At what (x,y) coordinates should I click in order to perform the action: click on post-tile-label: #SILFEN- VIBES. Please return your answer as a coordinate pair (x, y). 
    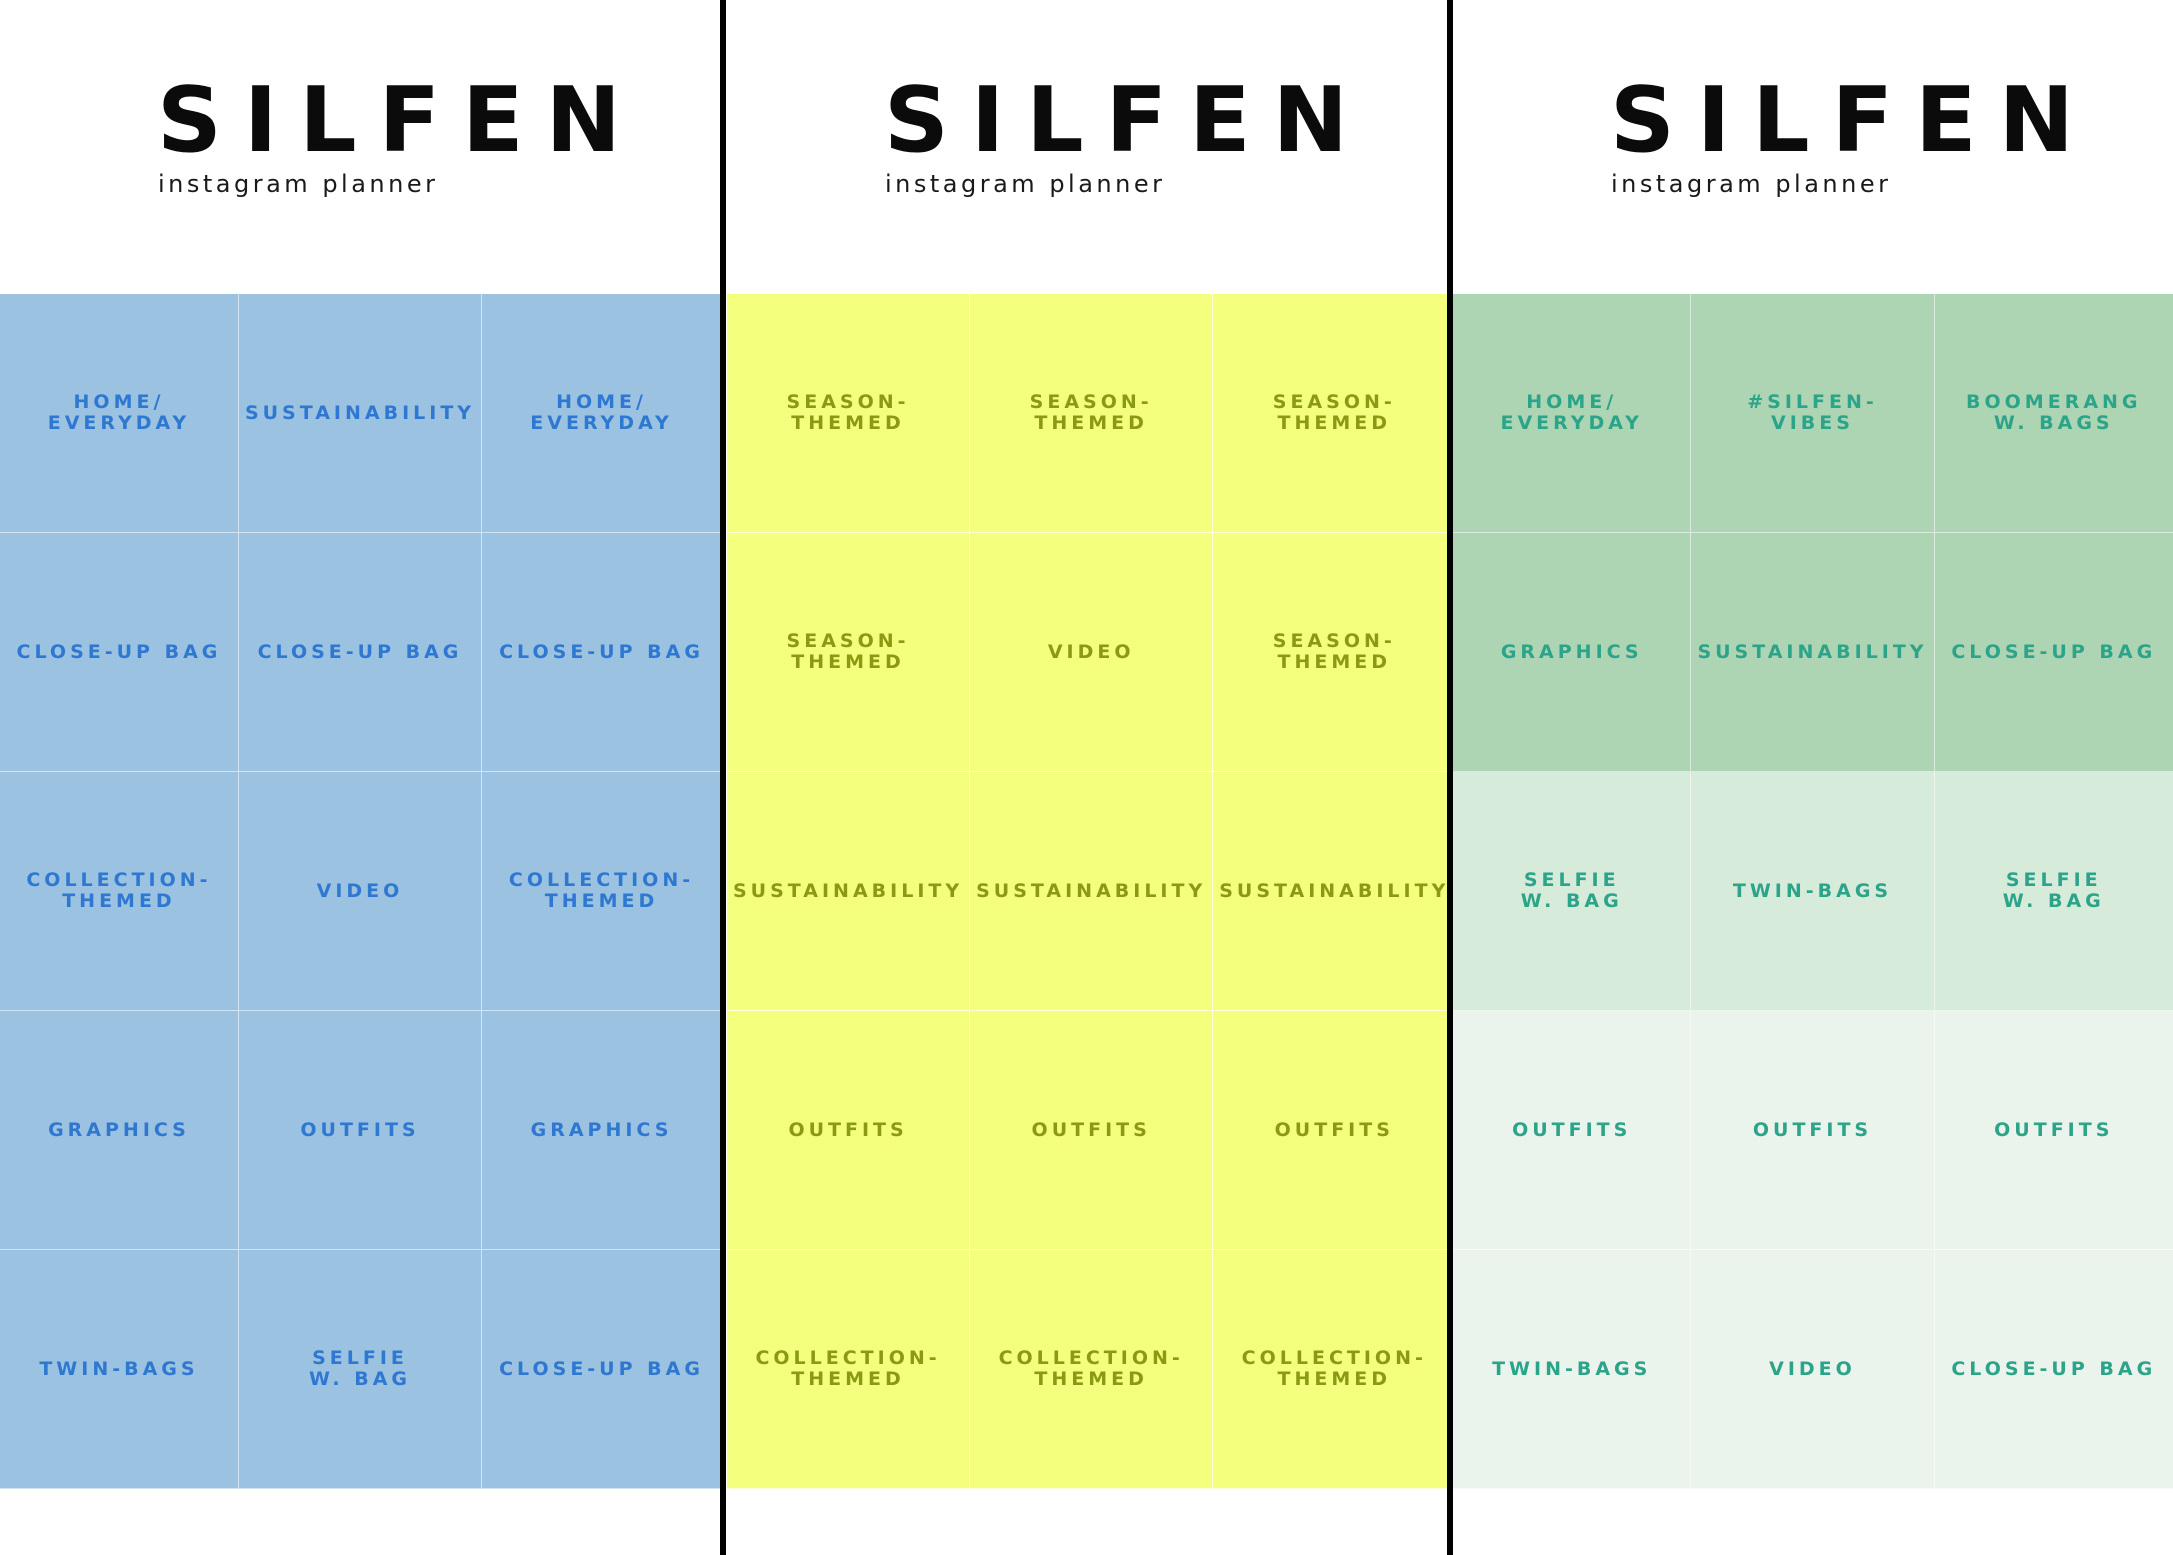
    Looking at the image, I should click on (1812, 412).